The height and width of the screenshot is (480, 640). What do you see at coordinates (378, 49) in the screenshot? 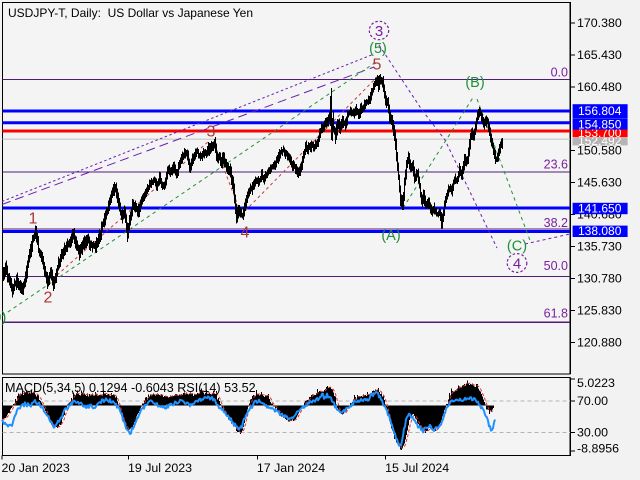
I see `svg-text: (5)` at bounding box center [378, 49].